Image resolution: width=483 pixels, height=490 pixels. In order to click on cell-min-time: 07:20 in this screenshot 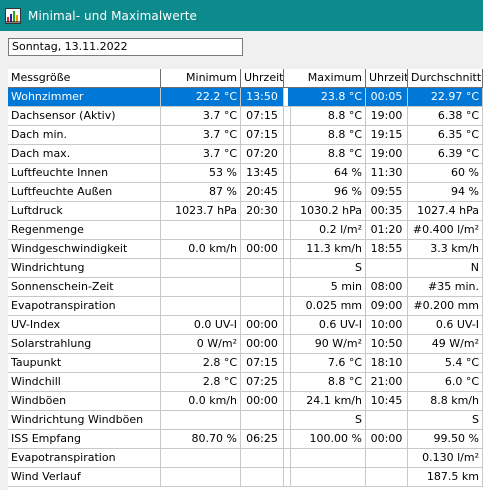, I will do `click(262, 154)`.